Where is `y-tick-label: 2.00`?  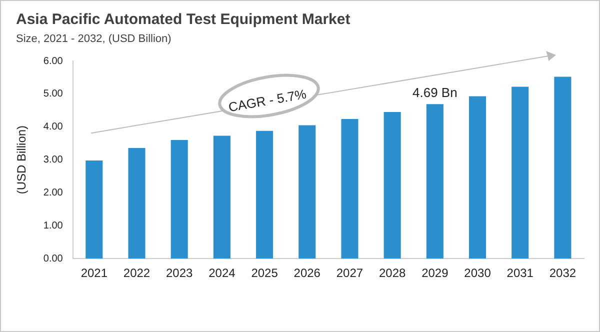 y-tick-label: 2.00 is located at coordinates (53, 192).